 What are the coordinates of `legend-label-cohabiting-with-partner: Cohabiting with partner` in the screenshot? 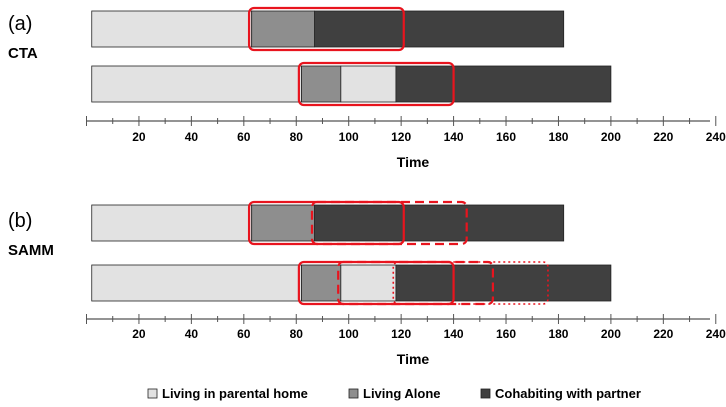 It's located at (568, 393).